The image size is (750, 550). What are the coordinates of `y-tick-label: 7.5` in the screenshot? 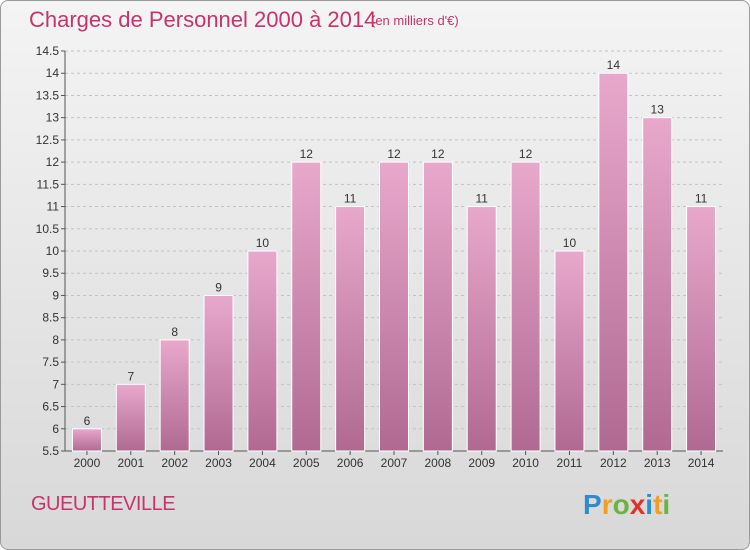 It's located at (50, 362).